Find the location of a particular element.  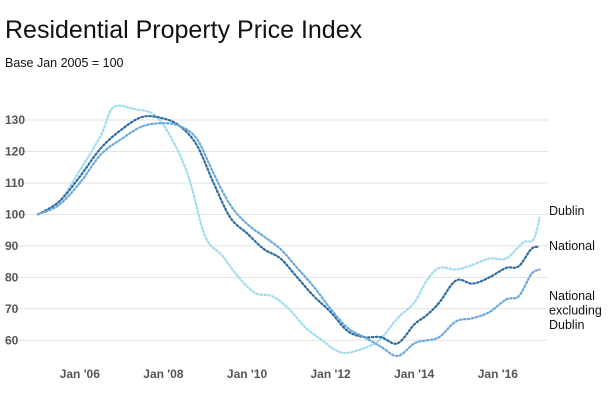

series-labels: Dublin National National excluding Dublin is located at coordinates (575, 268).